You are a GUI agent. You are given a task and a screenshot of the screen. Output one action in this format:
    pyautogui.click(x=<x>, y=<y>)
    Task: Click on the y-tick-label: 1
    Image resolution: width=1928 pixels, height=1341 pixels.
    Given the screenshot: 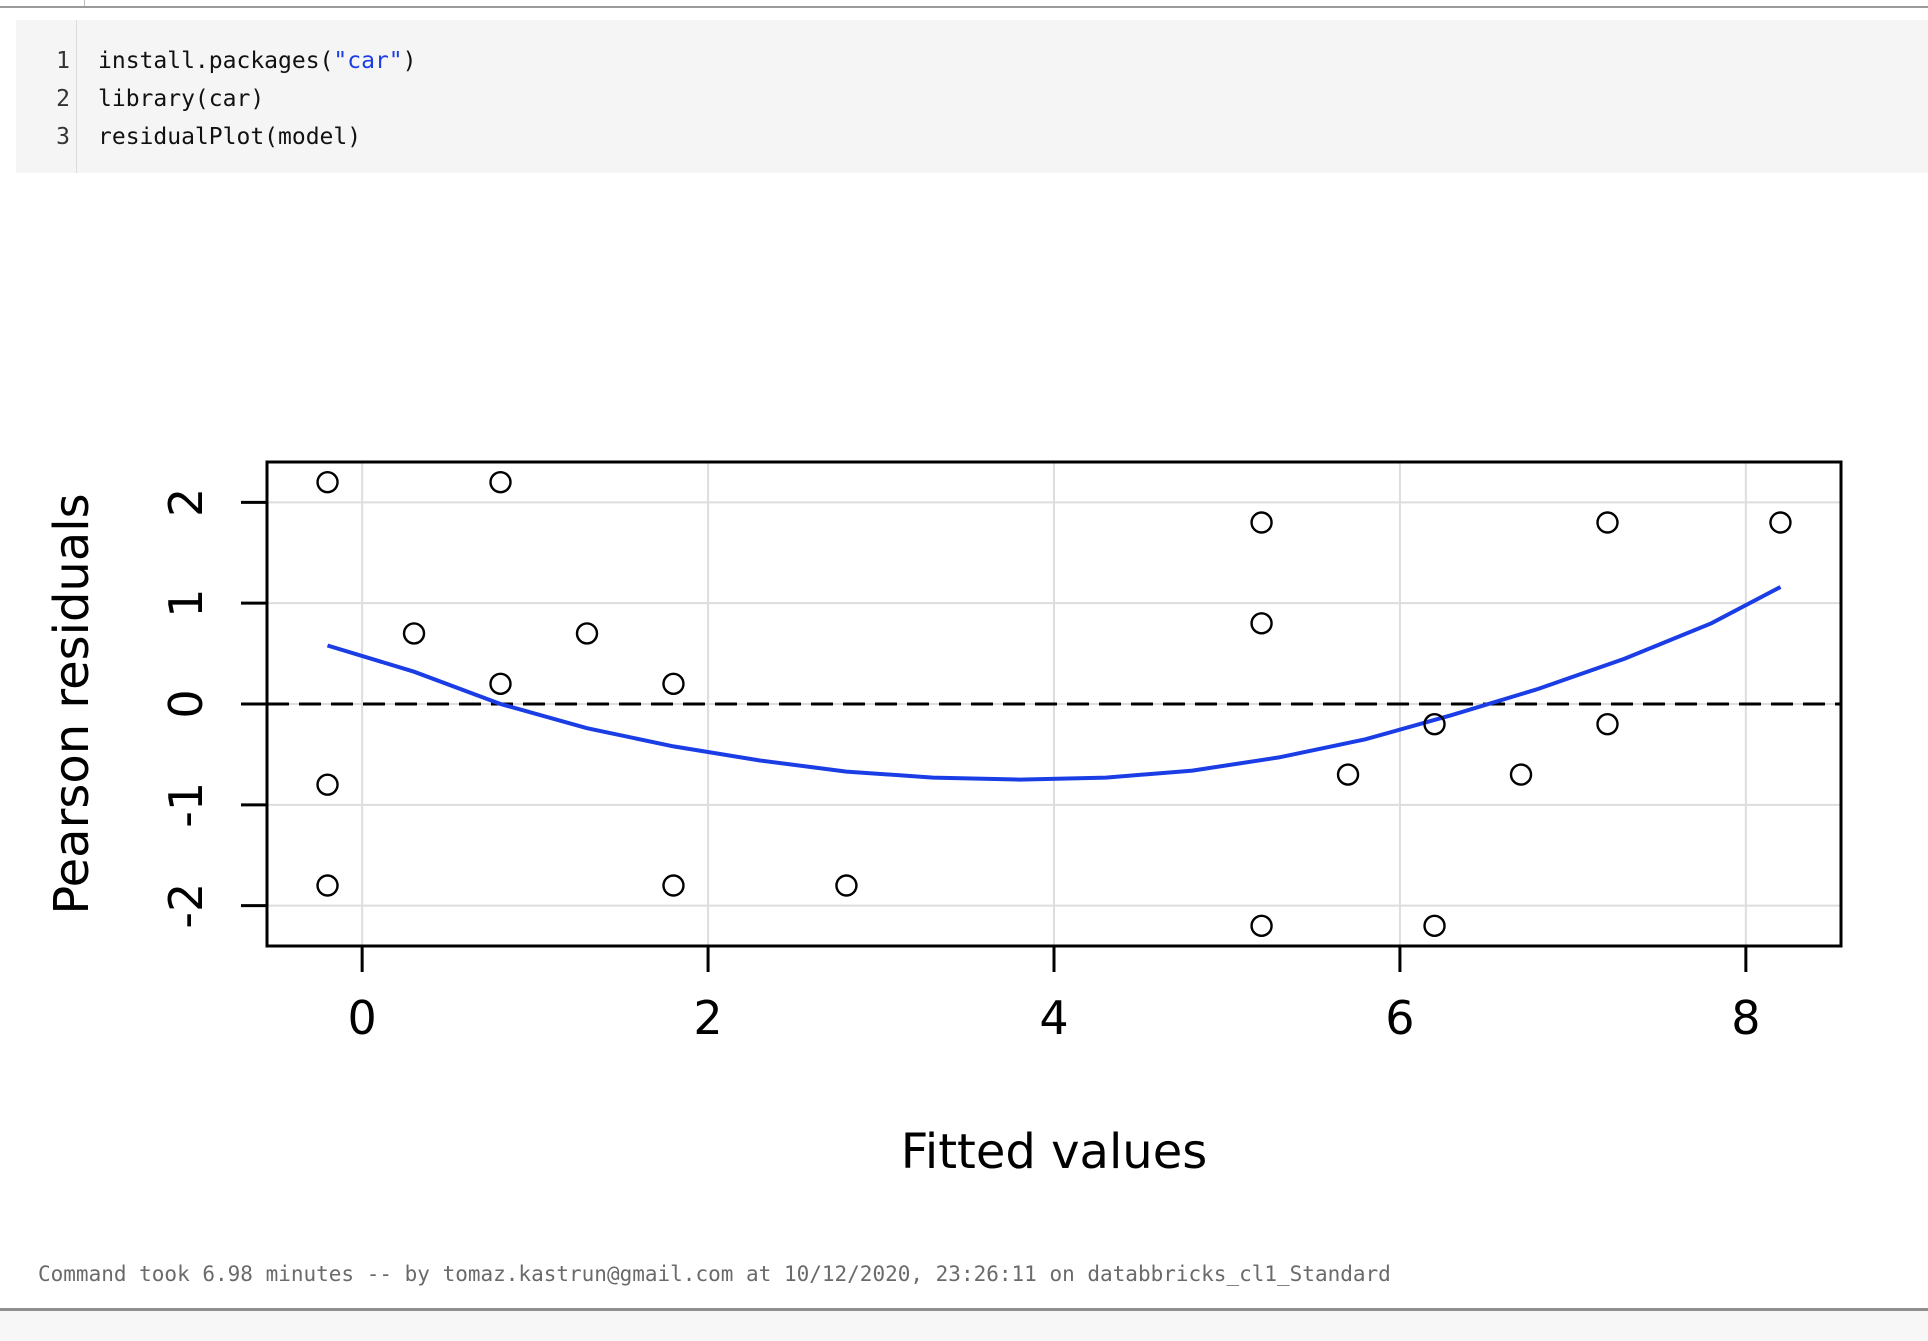 What is the action you would take?
    pyautogui.click(x=186, y=603)
    